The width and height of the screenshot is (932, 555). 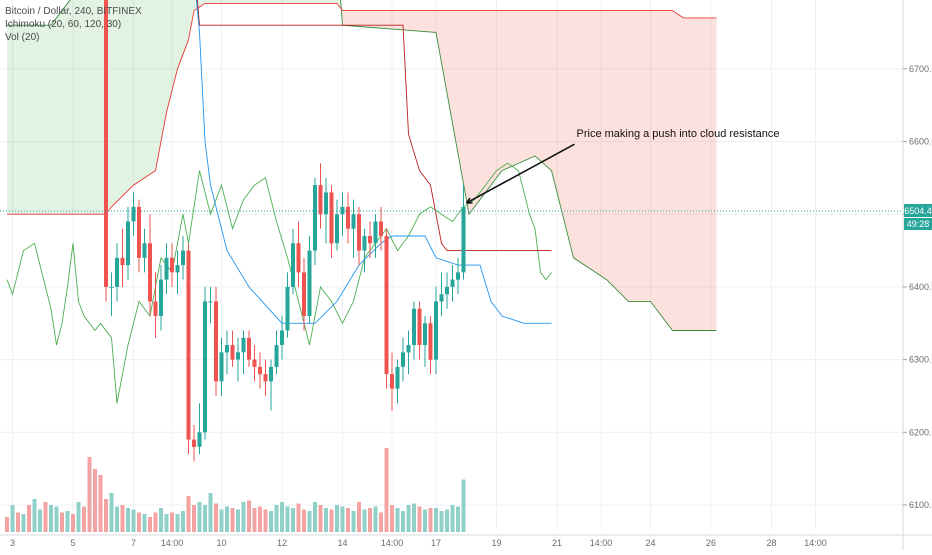 I want to click on time-axis-label: 28, so click(x=771, y=543).